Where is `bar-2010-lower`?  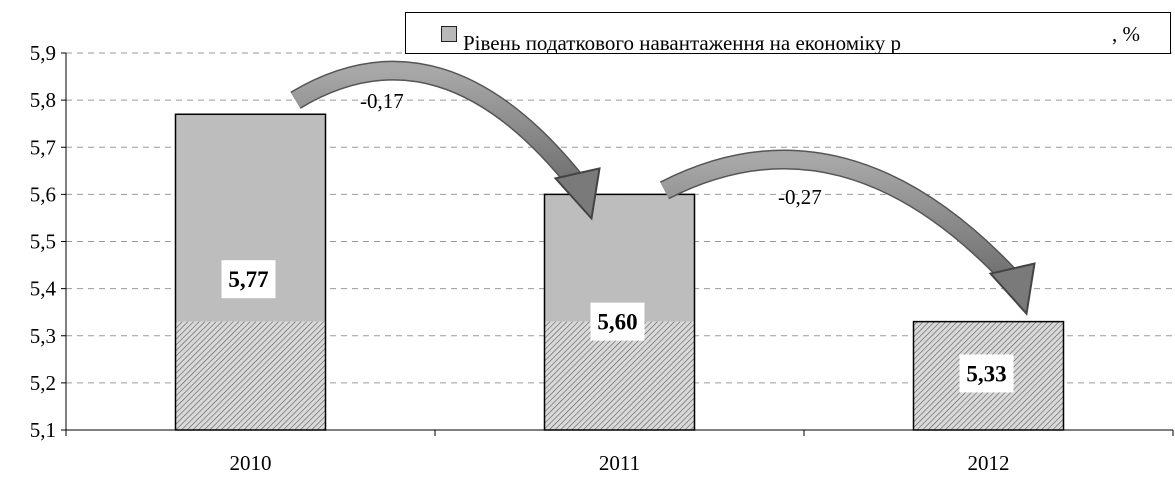
bar-2010-lower is located at coordinates (250, 375).